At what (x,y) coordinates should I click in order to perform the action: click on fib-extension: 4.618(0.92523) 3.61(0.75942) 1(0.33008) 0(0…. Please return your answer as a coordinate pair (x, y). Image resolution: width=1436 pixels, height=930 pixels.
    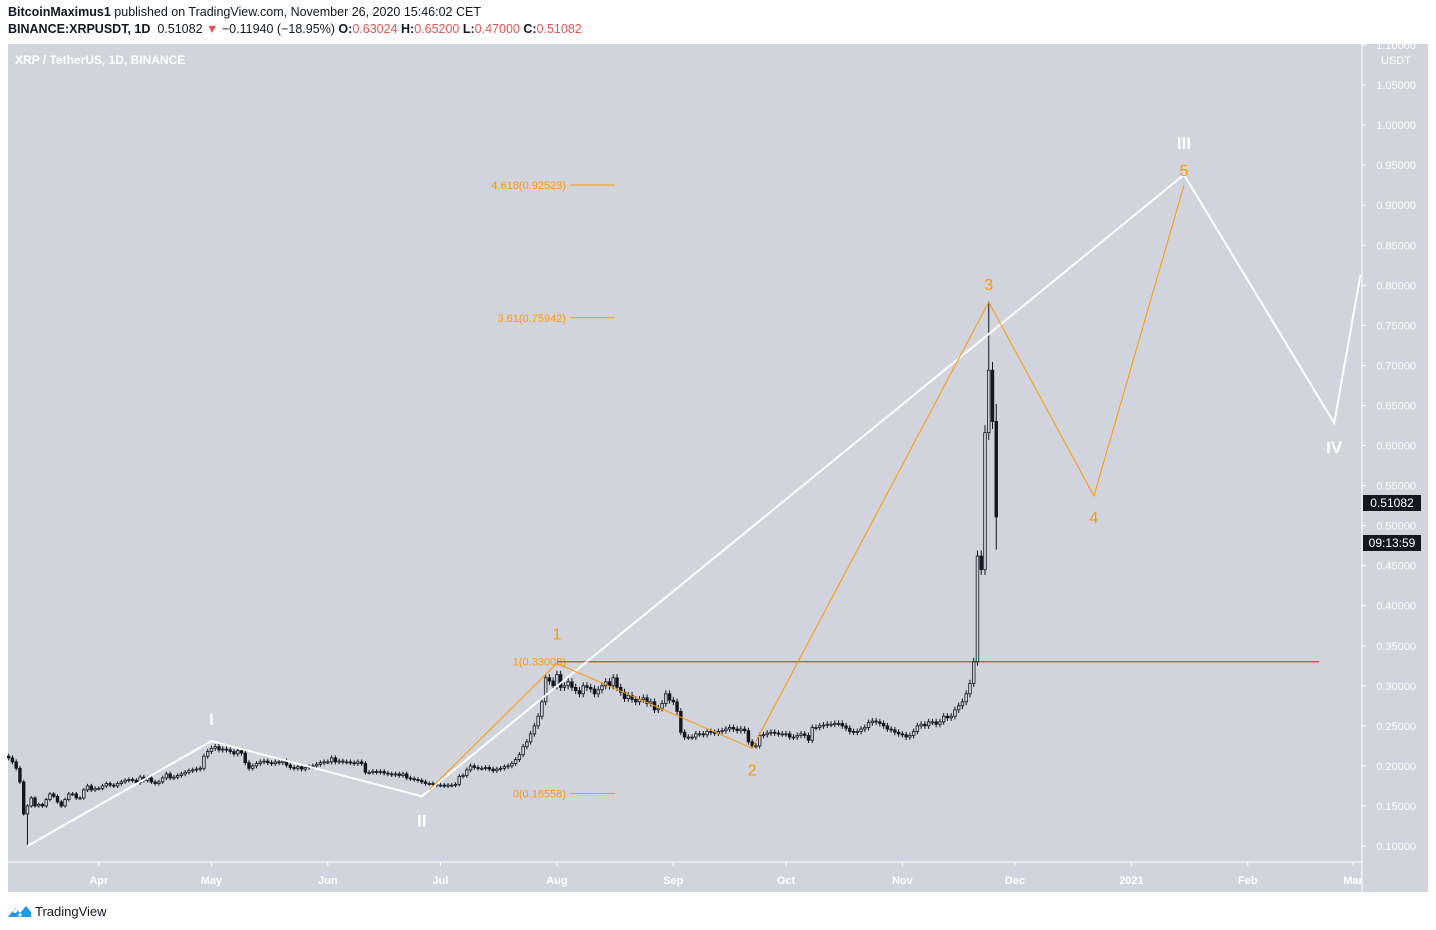
    Looking at the image, I should click on (553, 490).